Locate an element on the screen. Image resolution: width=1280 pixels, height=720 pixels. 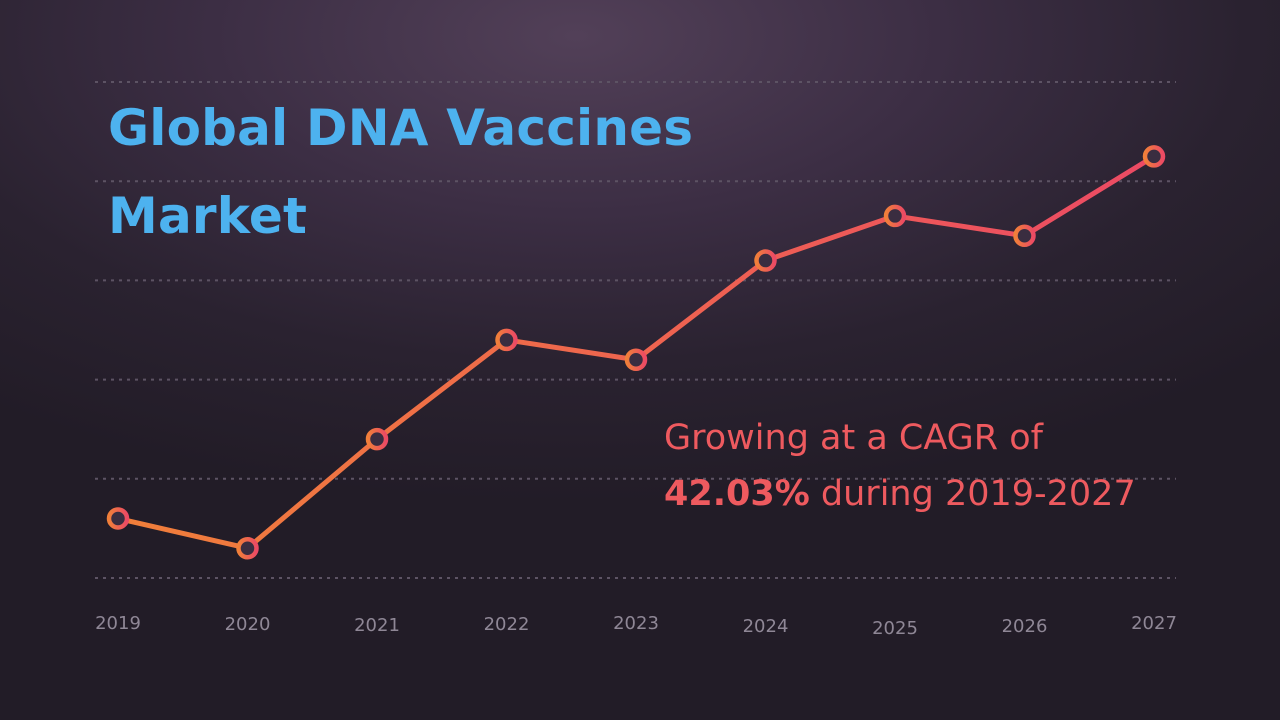
cagr-line-2: 42.03% during 2019-2027 is located at coordinates (944, 494).